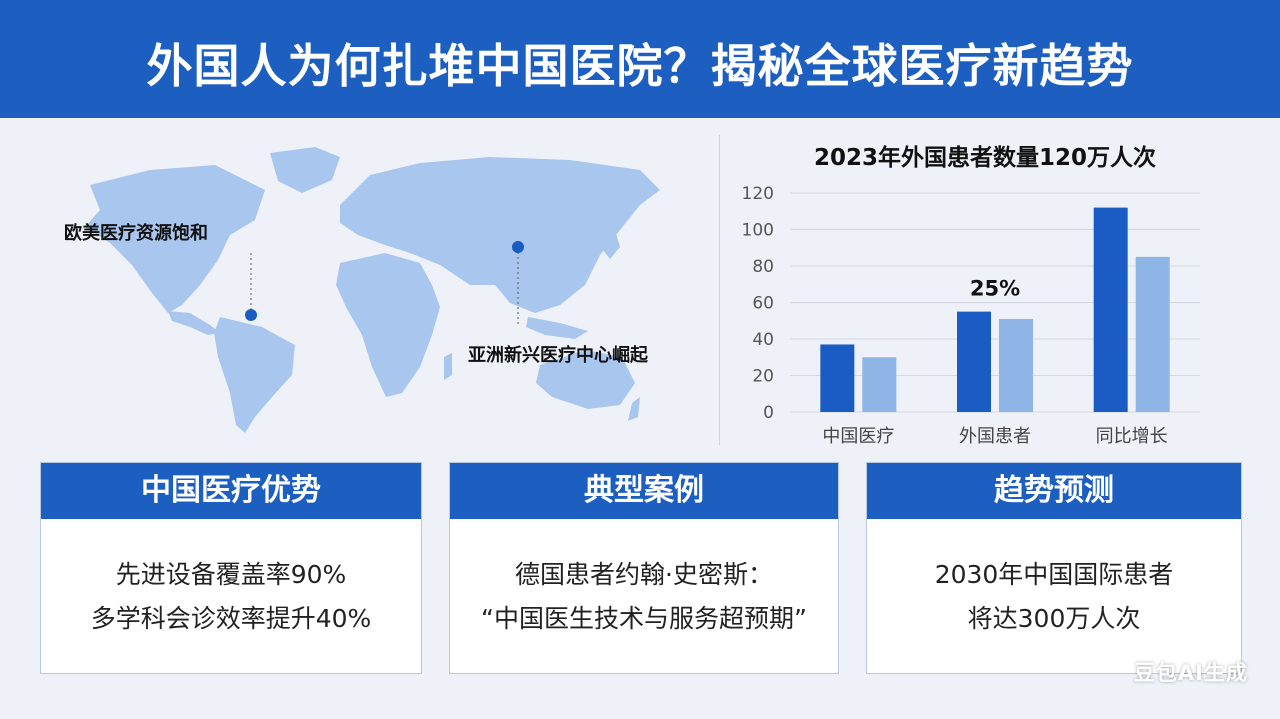  What do you see at coordinates (231, 574) in the screenshot?
I see `card-text-line: 先进设备覆盖率90%` at bounding box center [231, 574].